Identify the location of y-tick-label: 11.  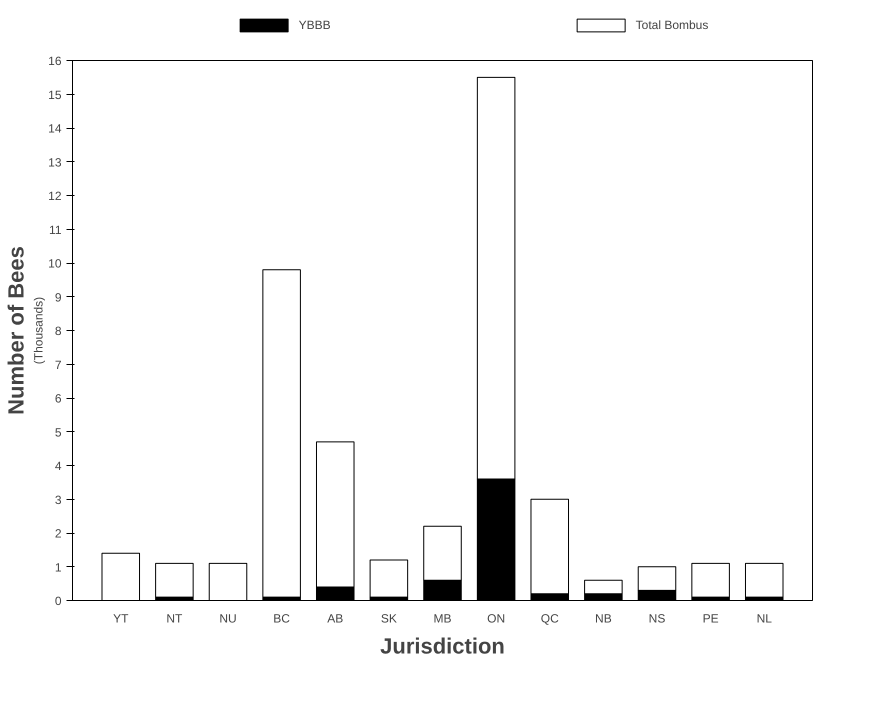
(55, 229).